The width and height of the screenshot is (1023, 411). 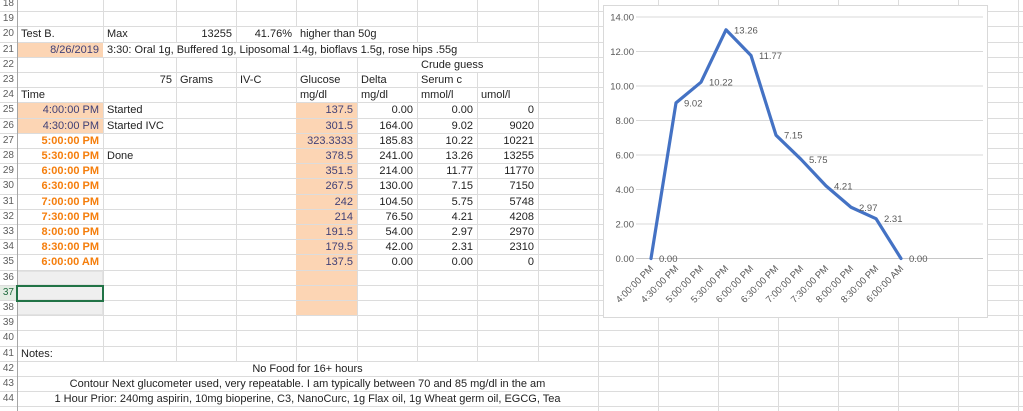 What do you see at coordinates (70, 140) in the screenshot?
I see `cell-time: 5:00:00 PM` at bounding box center [70, 140].